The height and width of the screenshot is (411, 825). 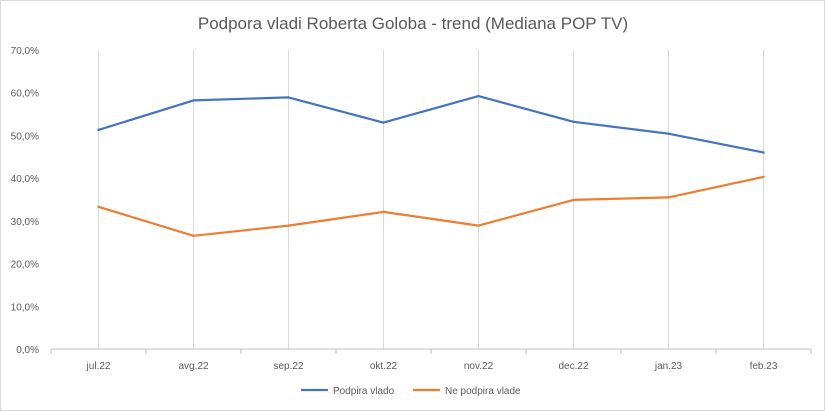 What do you see at coordinates (25, 94) in the screenshot?
I see `y-tick-label: 60,0%` at bounding box center [25, 94].